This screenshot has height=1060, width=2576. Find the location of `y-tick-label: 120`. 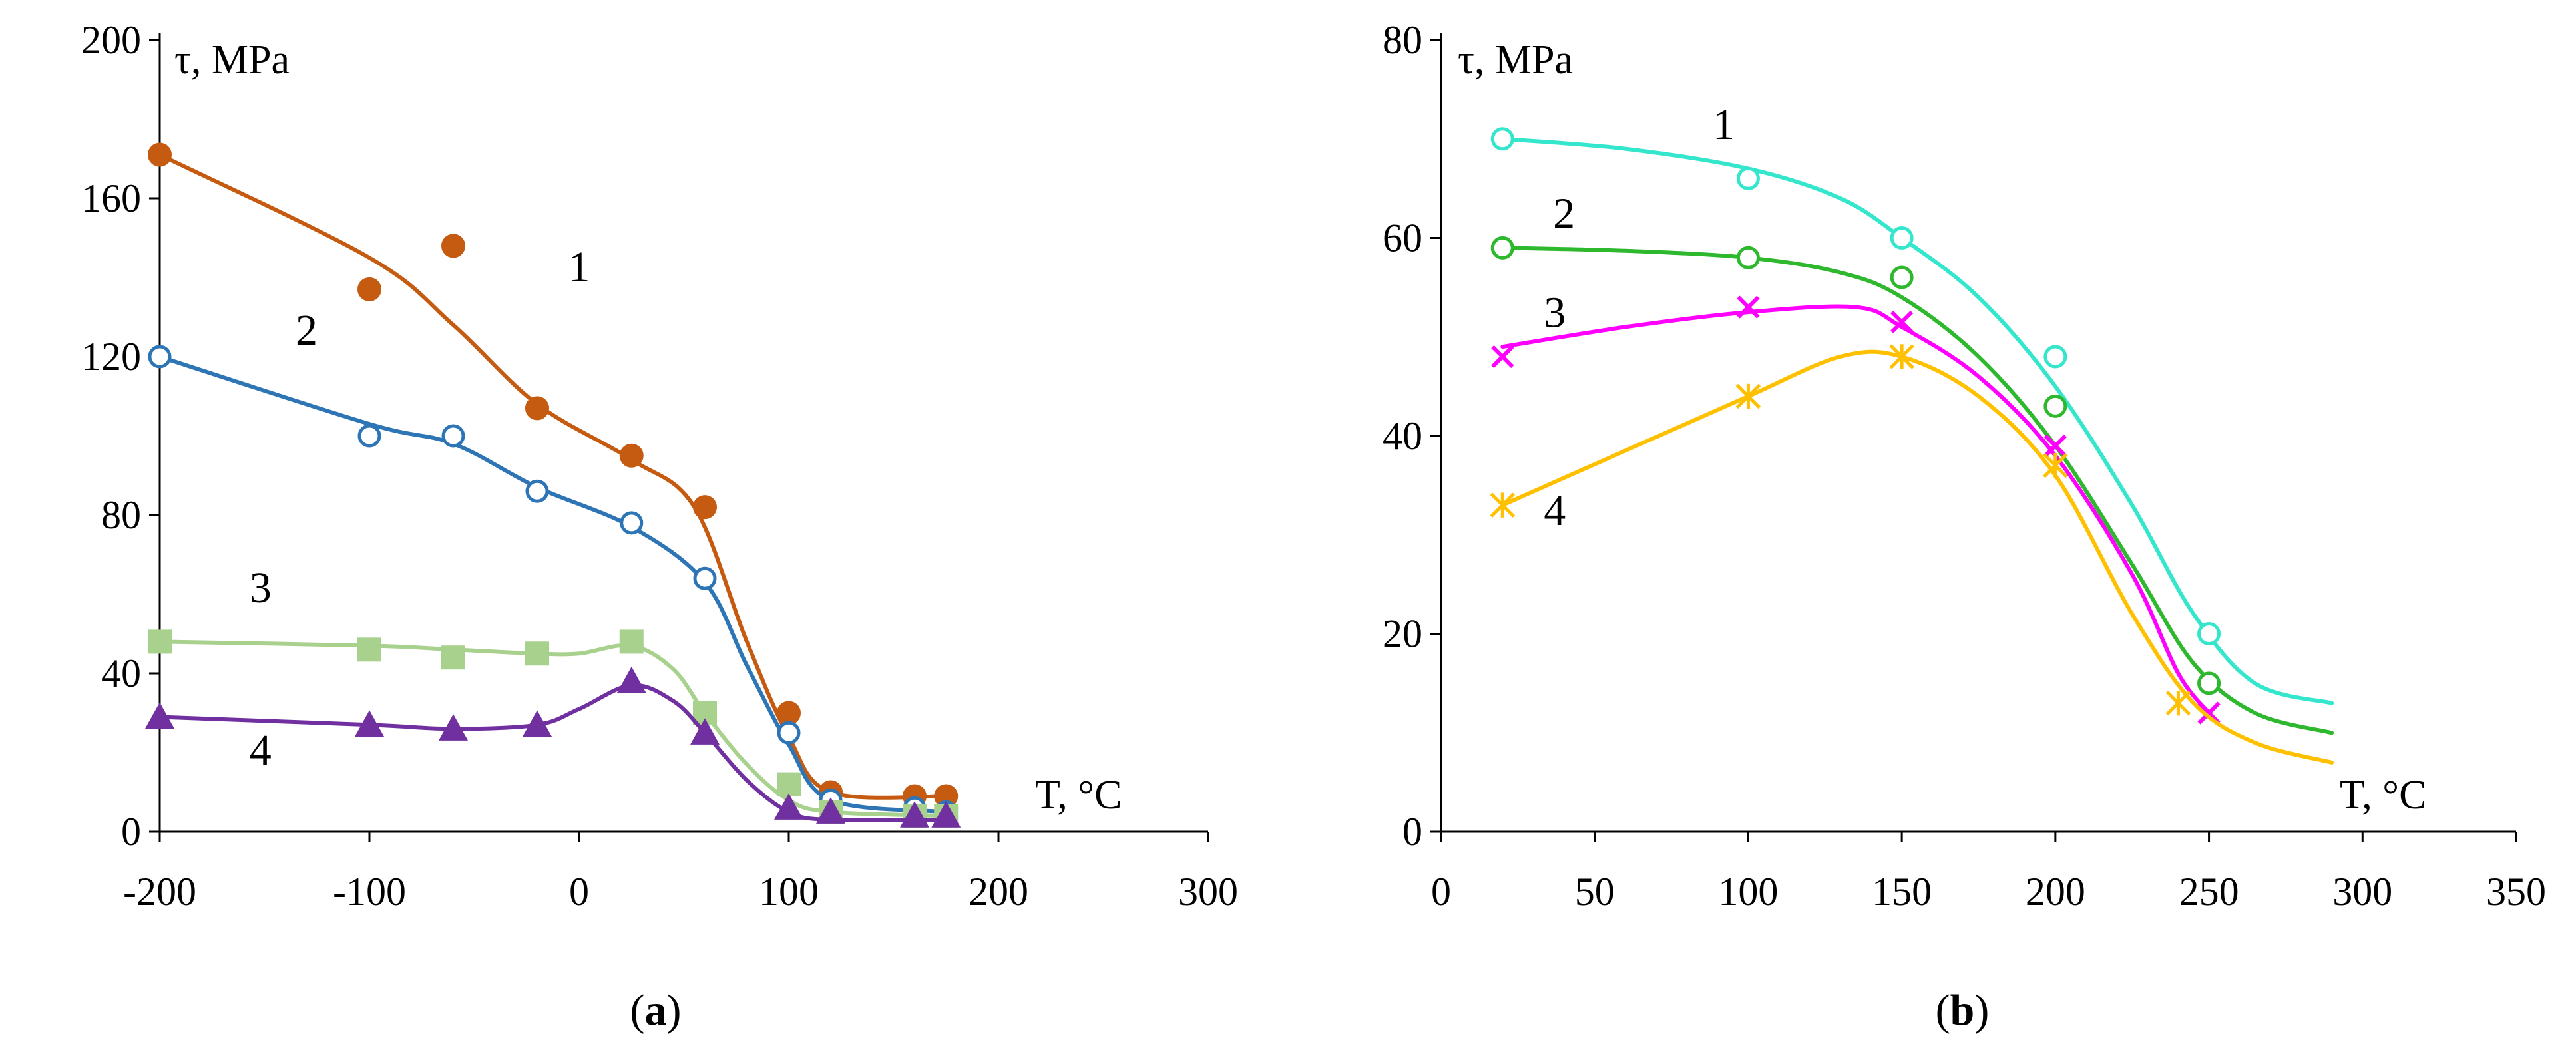

y-tick-label: 120 is located at coordinates (111, 357).